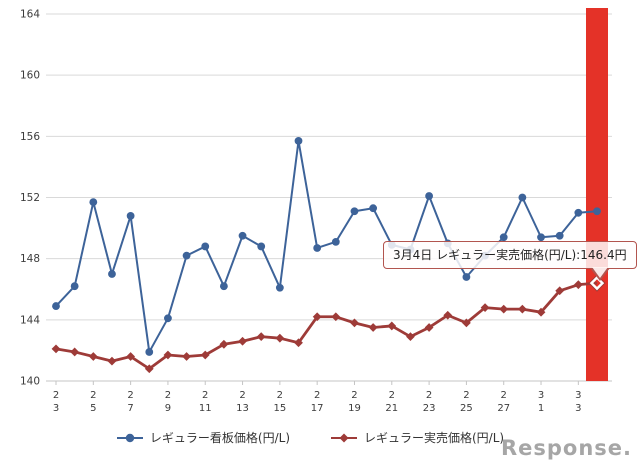 This screenshot has height=464, width=640. Describe the element at coordinates (168, 408) in the screenshot. I see `svg-text: 9` at that location.